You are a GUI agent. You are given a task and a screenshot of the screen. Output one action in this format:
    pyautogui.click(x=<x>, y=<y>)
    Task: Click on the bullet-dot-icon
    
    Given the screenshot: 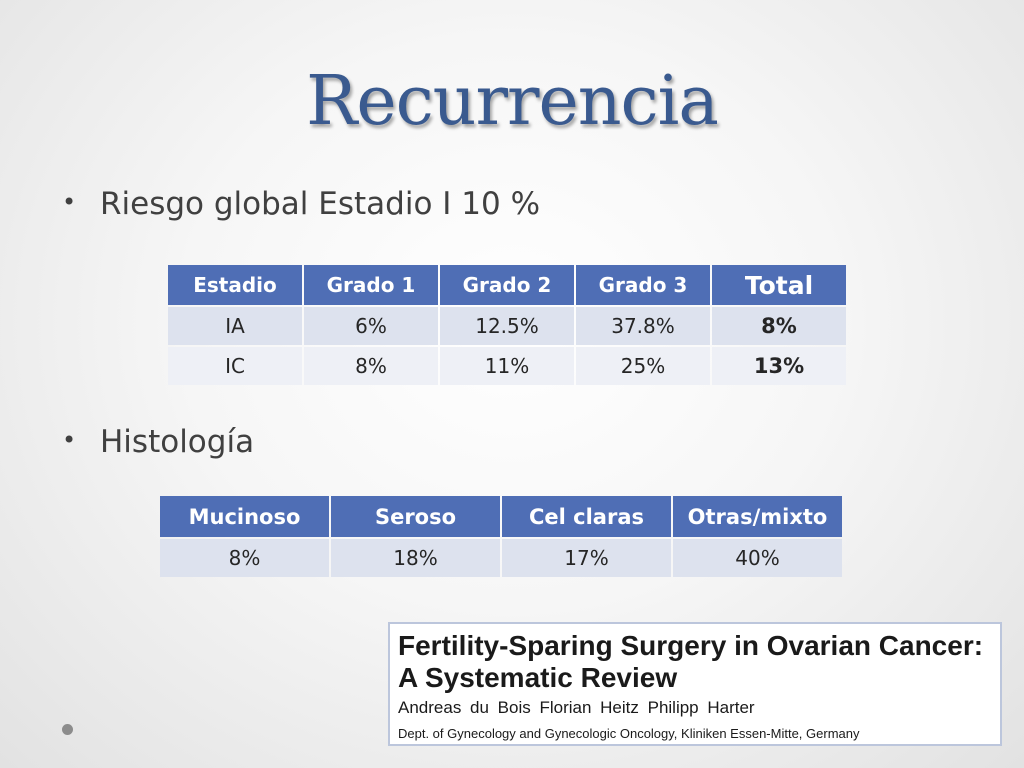 What is the action you would take?
    pyautogui.click(x=67, y=729)
    